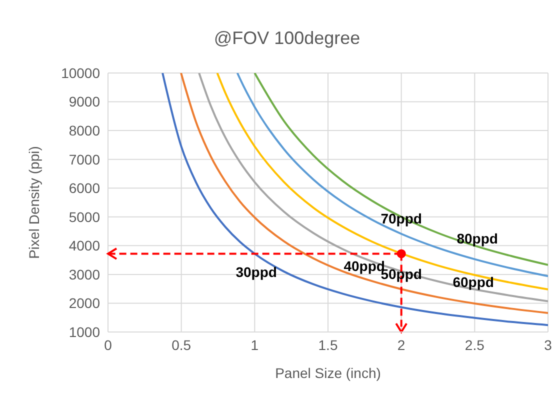 The height and width of the screenshot is (420, 558). I want to click on y-tick-label: 8000, so click(84, 130).